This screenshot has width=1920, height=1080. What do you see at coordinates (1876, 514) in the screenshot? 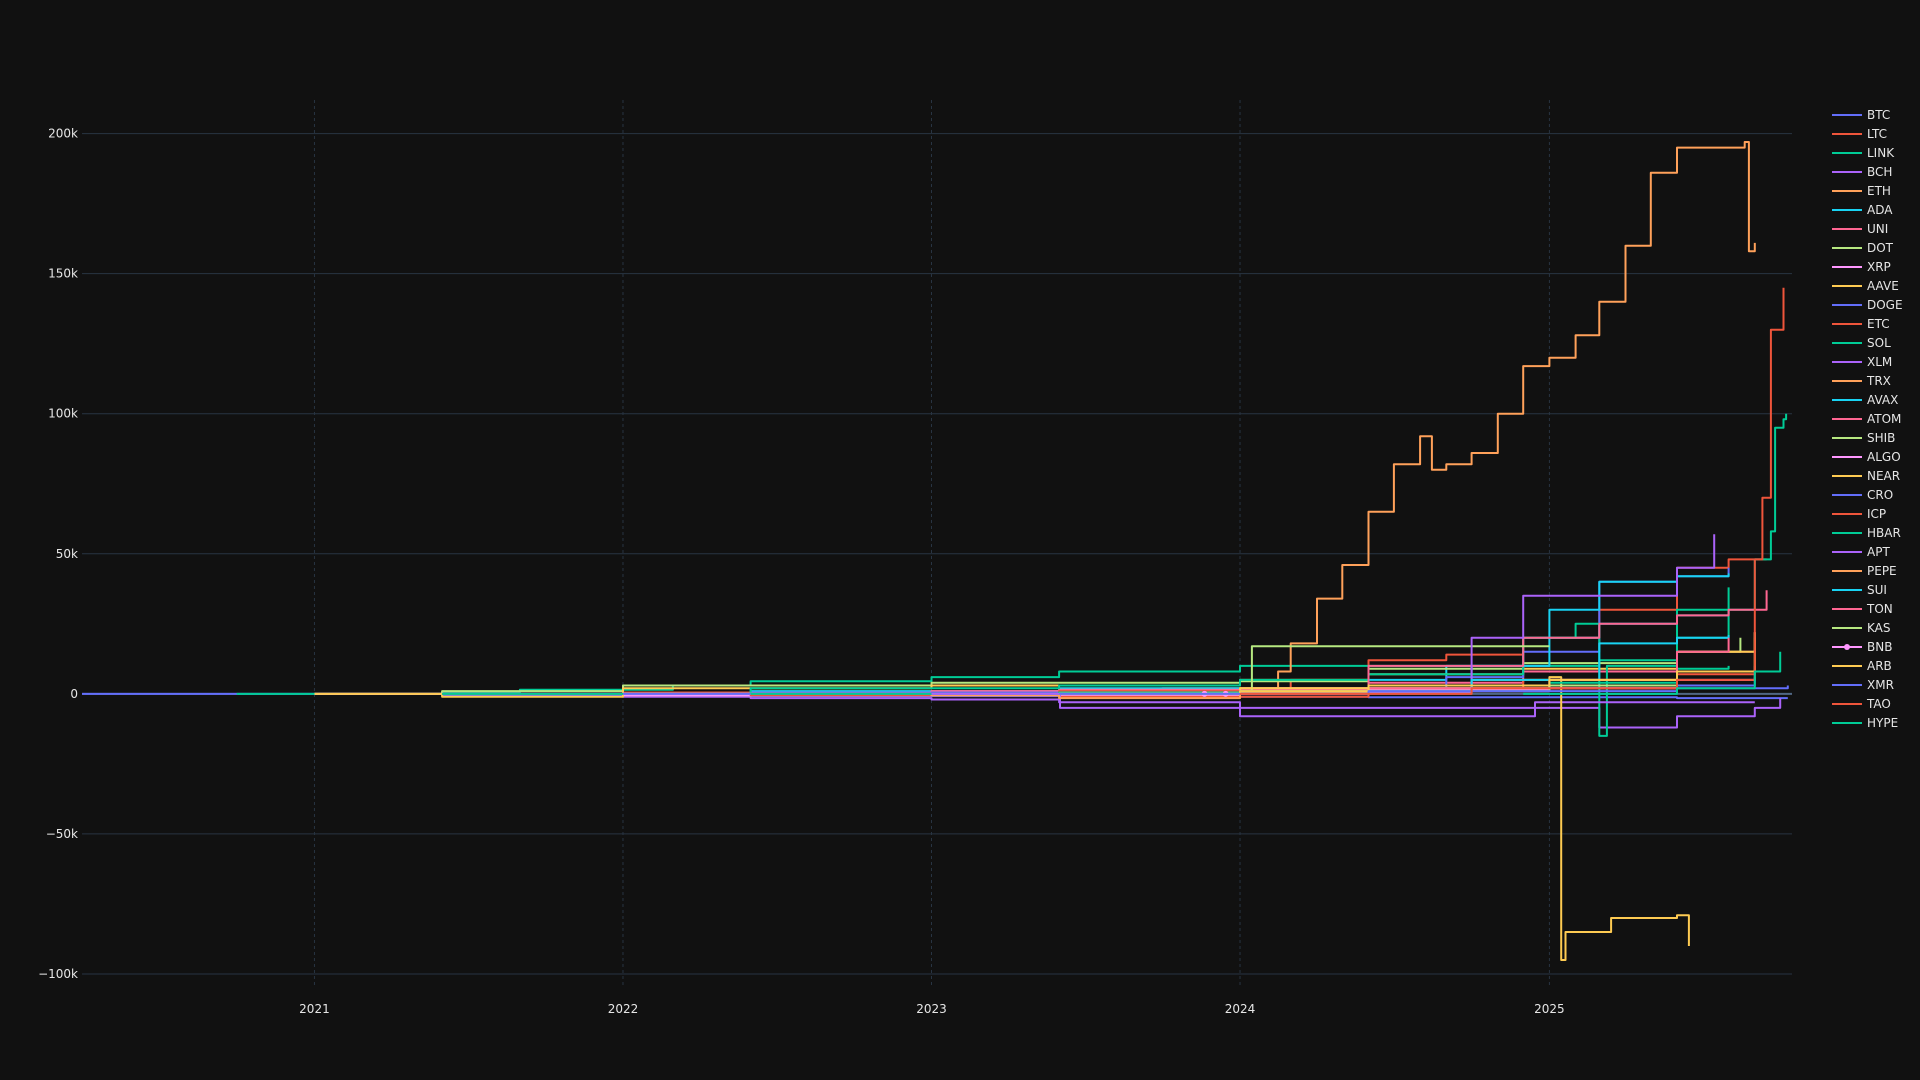
I see `legend-label: ICP` at bounding box center [1876, 514].